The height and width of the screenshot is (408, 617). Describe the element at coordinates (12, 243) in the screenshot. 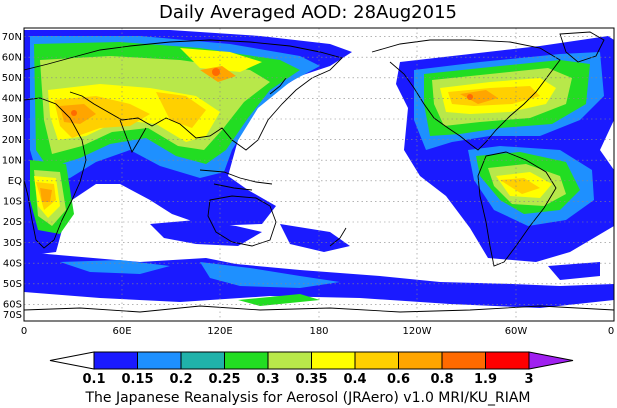

I see `lat-label: 30S` at that location.